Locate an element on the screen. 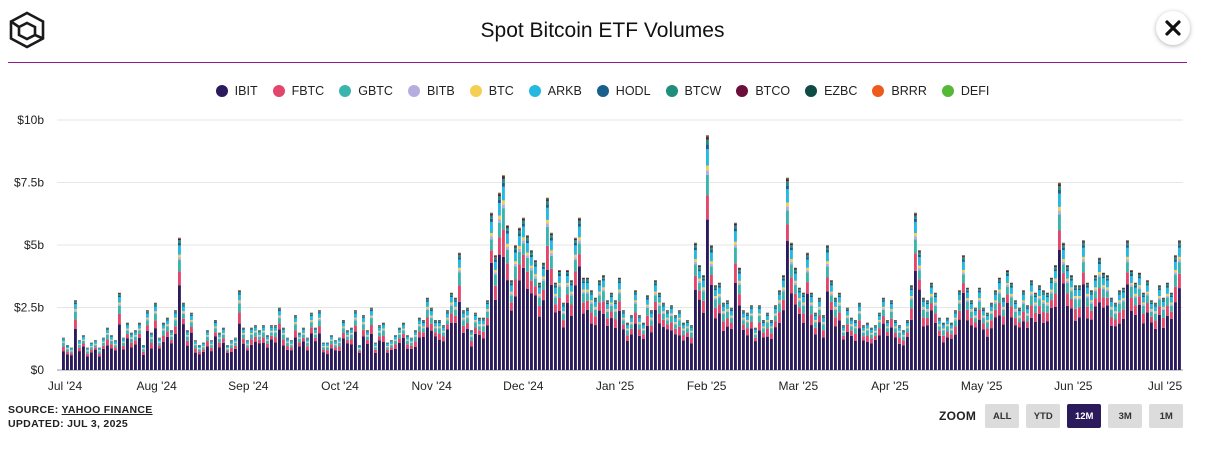 This screenshot has height=449, width=1205. legend-item-brrr: BRRR is located at coordinates (899, 91).